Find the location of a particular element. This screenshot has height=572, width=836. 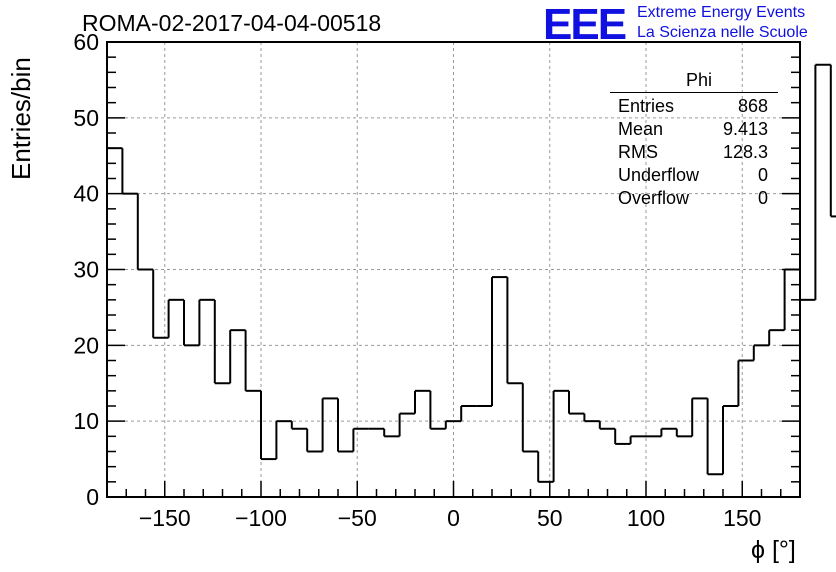

stats-title: Phi is located at coordinates (698, 80).